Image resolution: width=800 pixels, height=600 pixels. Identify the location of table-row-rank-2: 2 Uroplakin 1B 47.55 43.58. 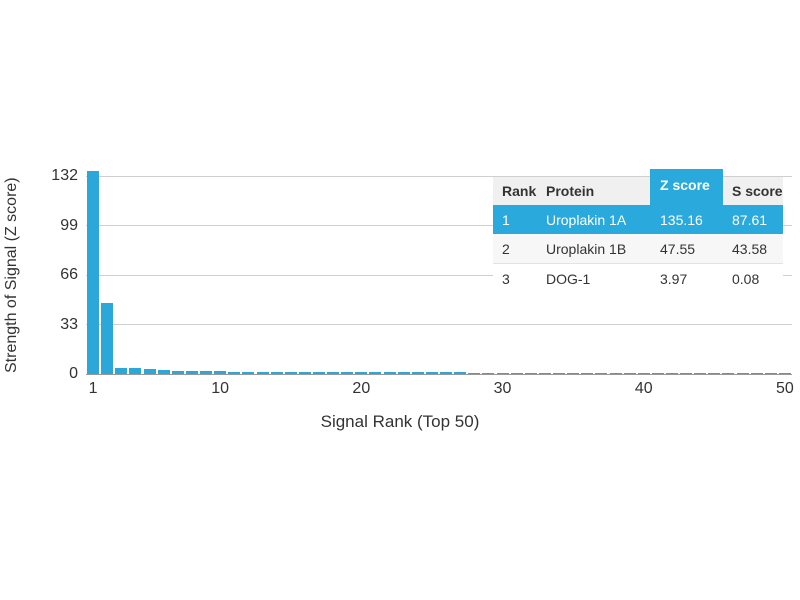
(638, 249).